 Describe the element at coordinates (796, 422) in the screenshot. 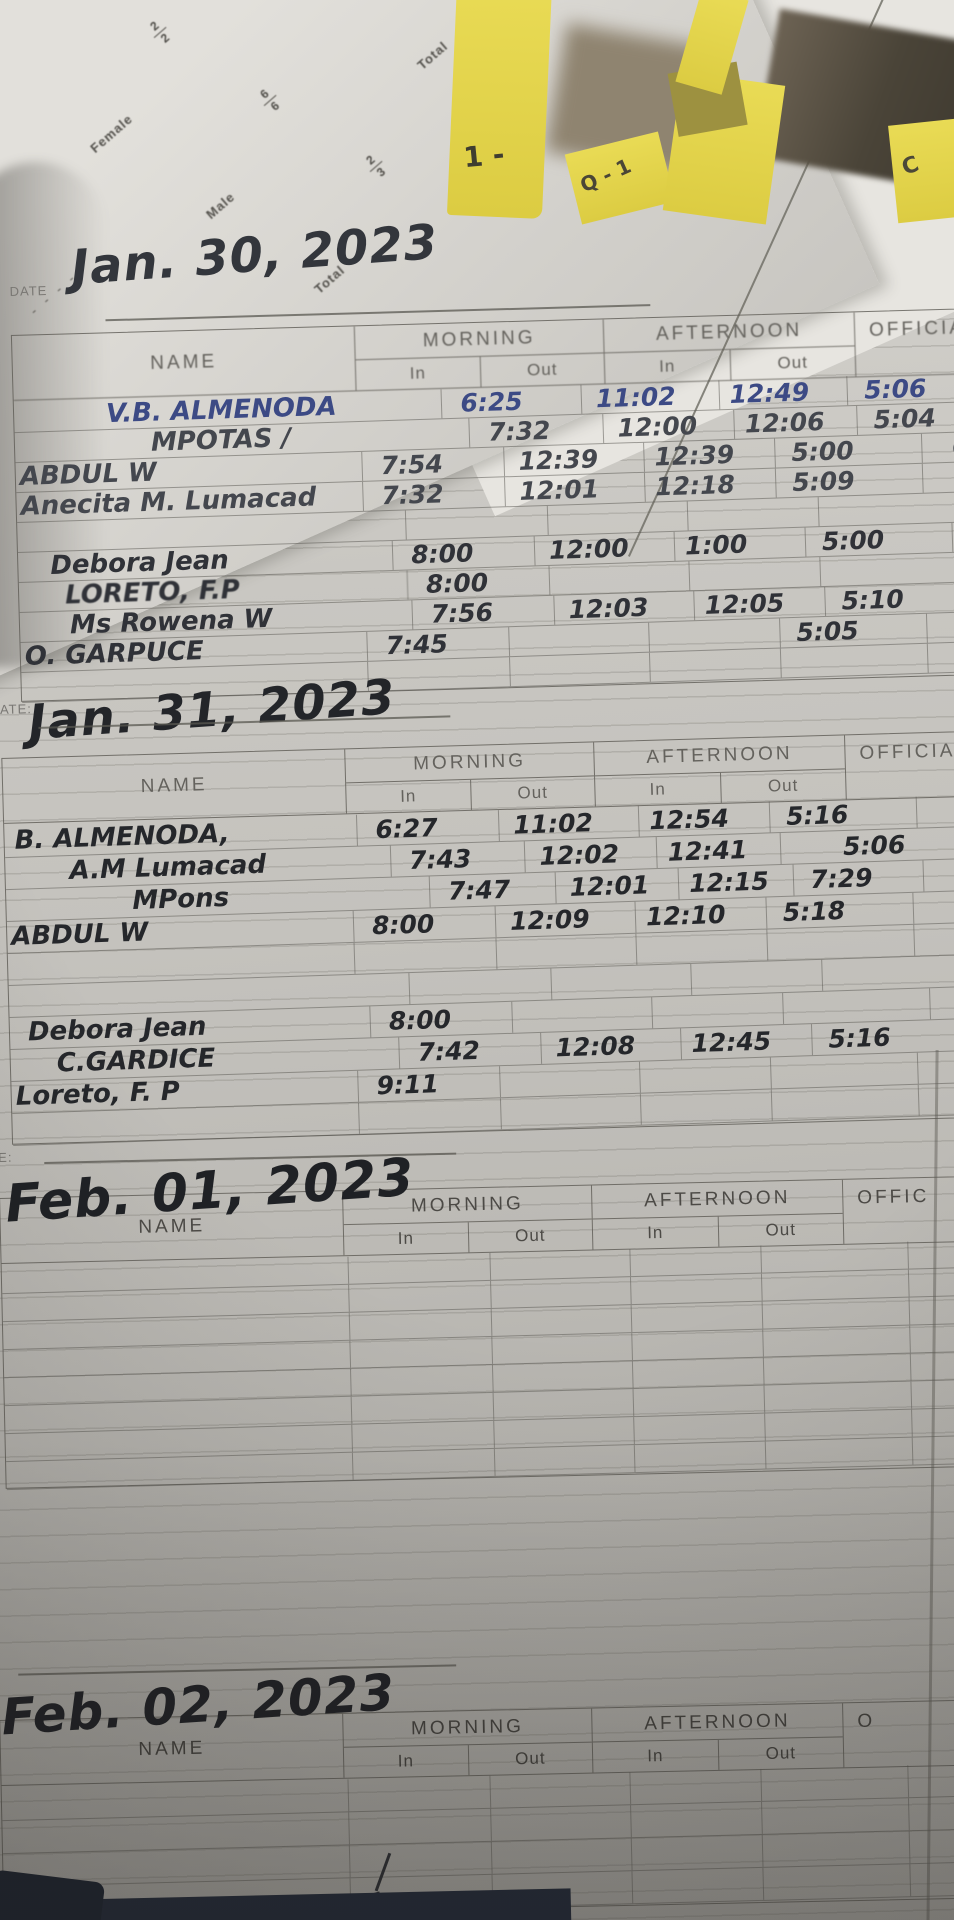

I see `afternoon-in-cell: 12:06` at that location.